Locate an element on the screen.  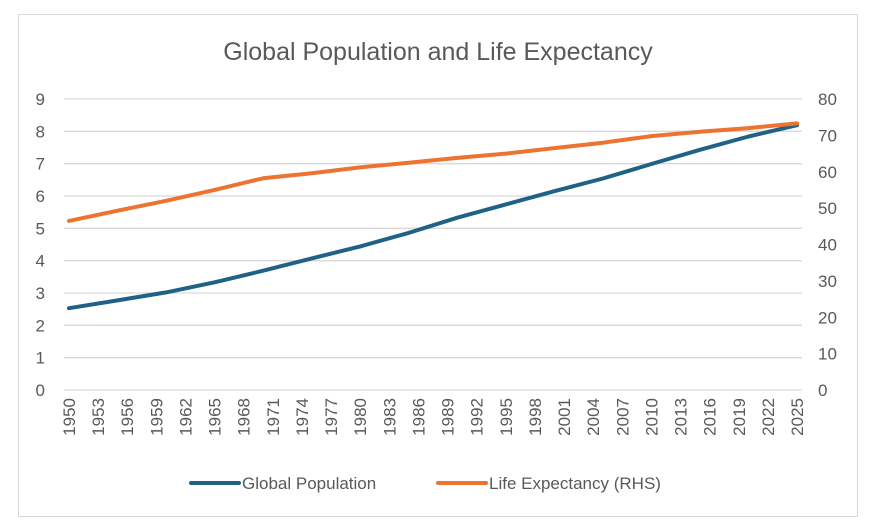
x-tick-label: 1995 is located at coordinates (506, 417).